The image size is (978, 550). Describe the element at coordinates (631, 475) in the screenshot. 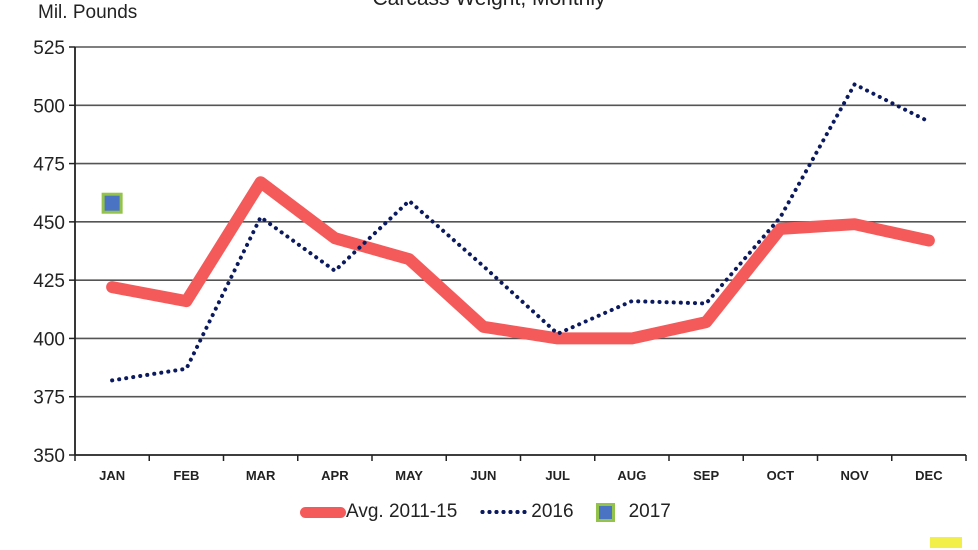

I see `x-tick-label-aug: AUG` at that location.